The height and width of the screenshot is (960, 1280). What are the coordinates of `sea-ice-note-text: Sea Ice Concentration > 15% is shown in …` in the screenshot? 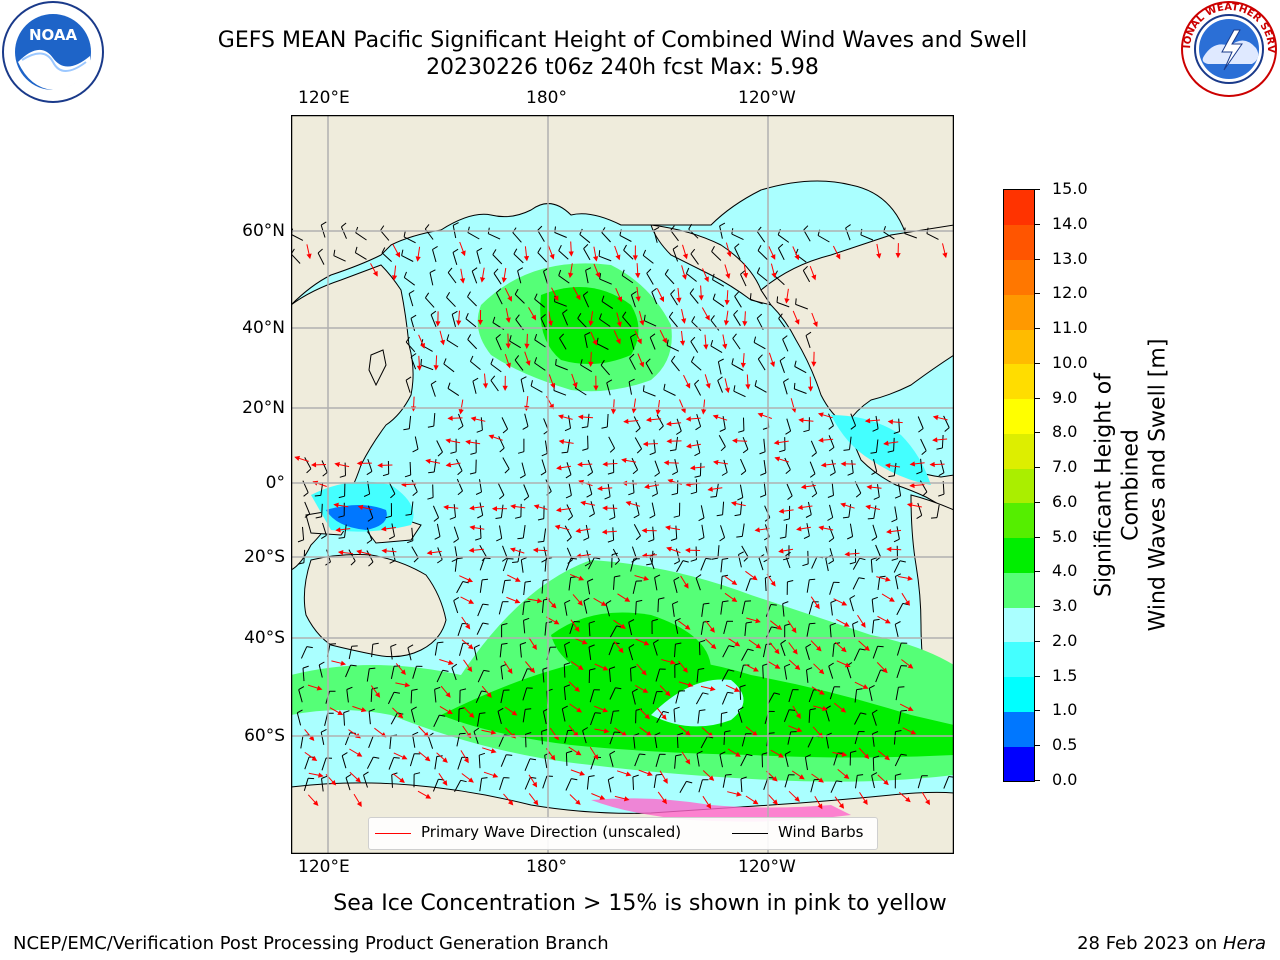 It's located at (640, 903).